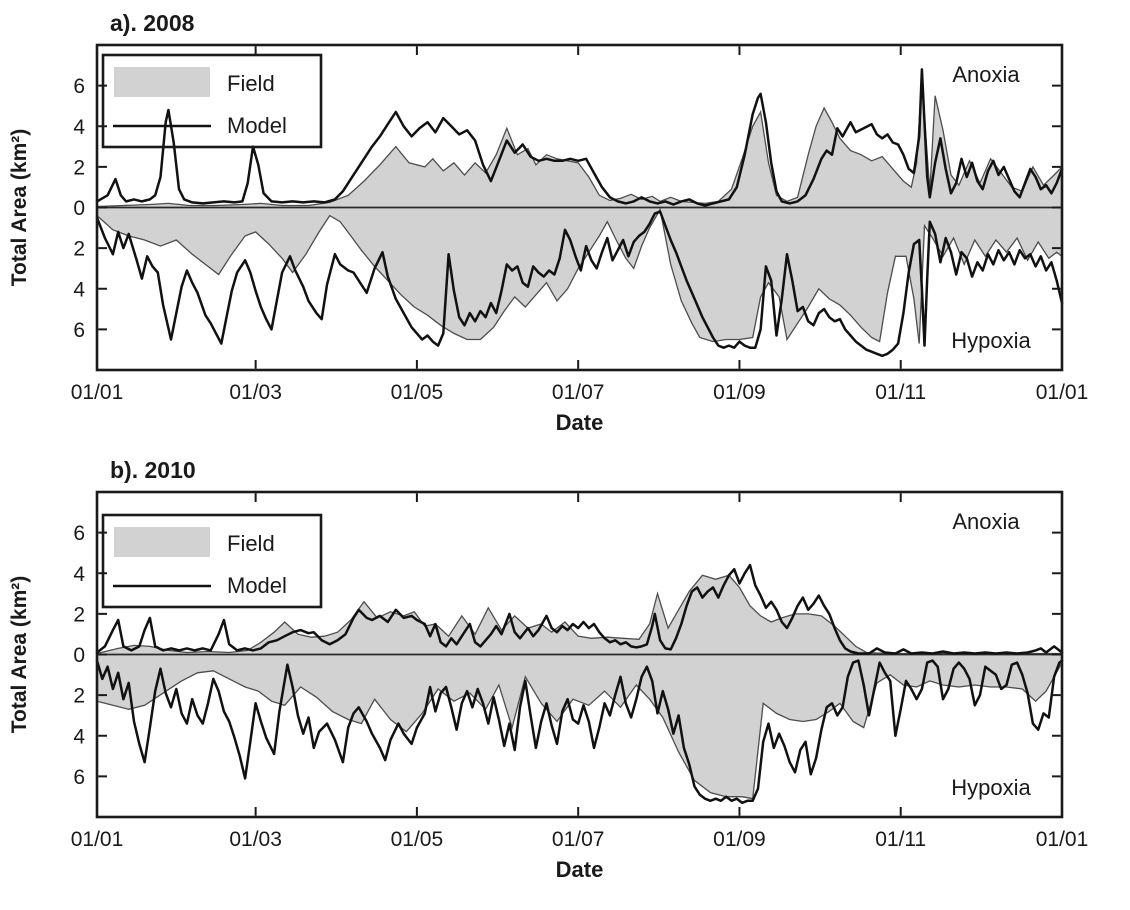  Describe the element at coordinates (579, 143) in the screenshot. I see `field-upper-boundary-line` at that location.